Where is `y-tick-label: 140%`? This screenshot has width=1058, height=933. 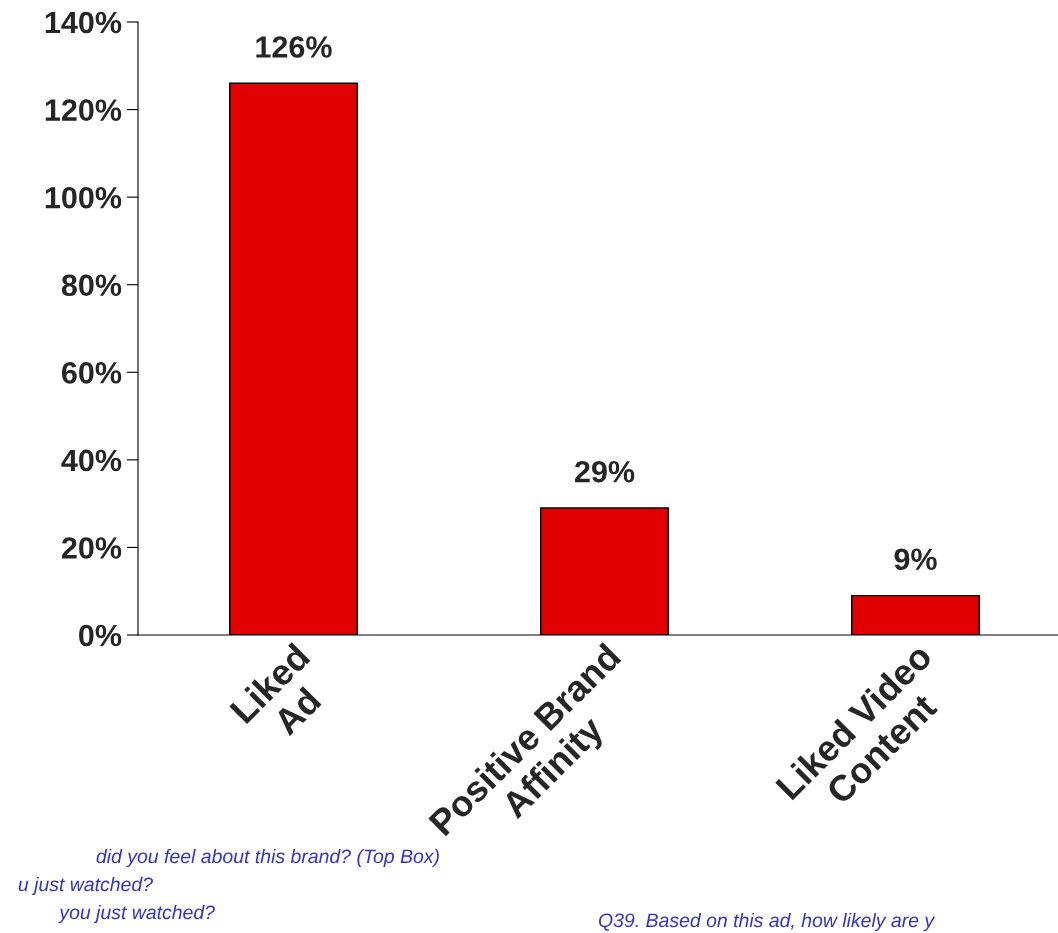 y-tick-label: 140% is located at coordinates (83, 22).